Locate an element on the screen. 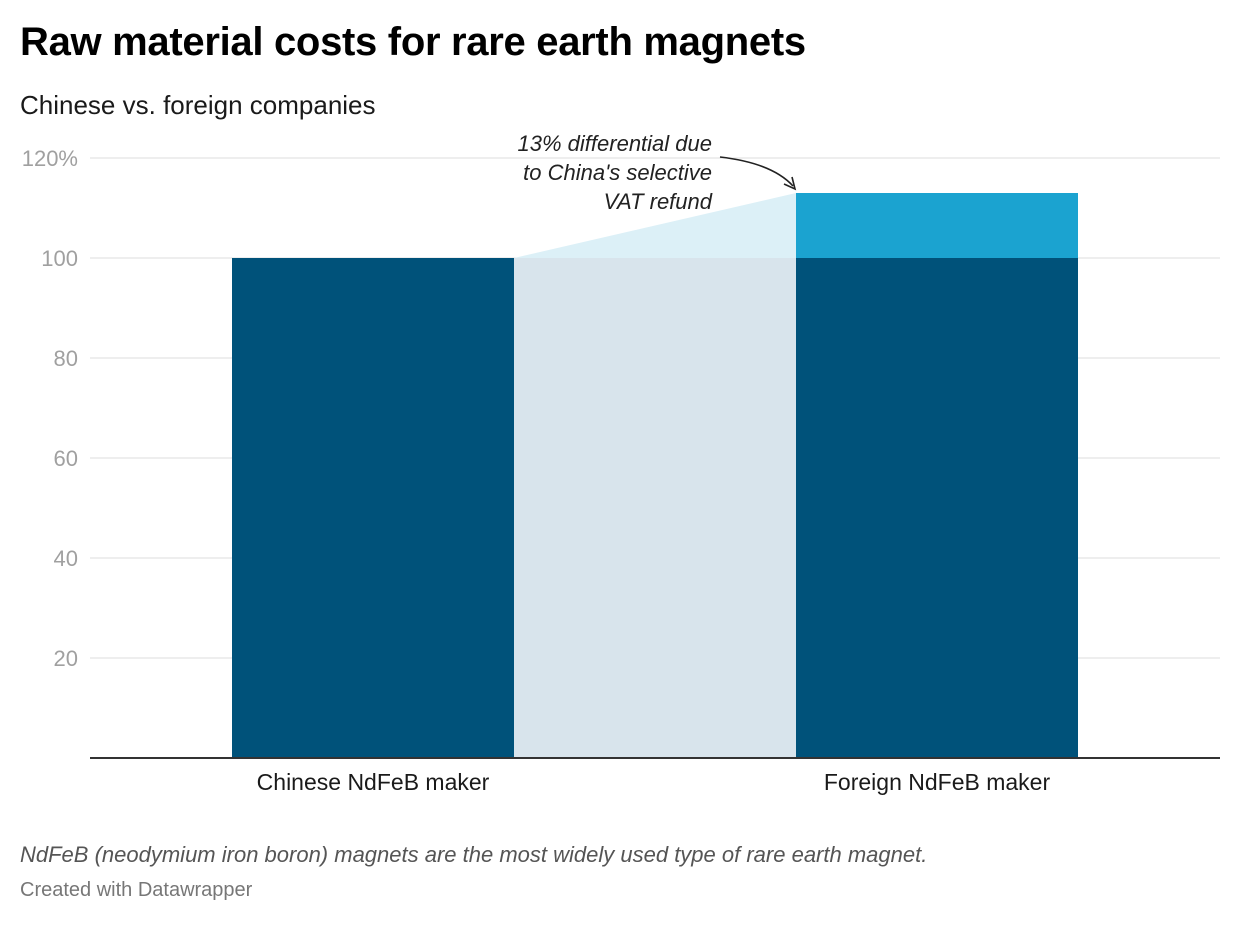 This screenshot has height=926, width=1240. annotation-text-line: VAT refund is located at coordinates (658, 201).